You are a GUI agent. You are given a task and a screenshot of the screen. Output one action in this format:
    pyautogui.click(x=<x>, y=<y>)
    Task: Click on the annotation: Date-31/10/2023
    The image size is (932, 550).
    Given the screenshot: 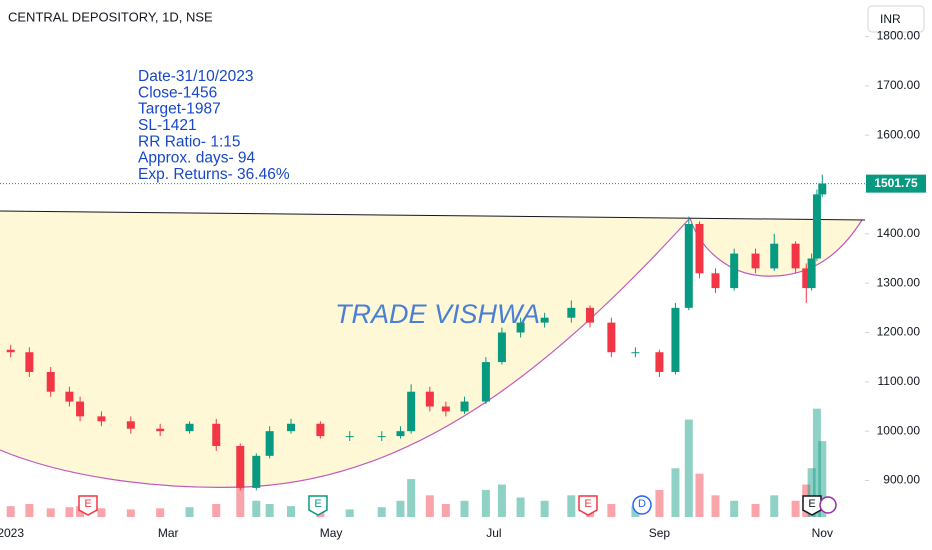 What is the action you would take?
    pyautogui.click(x=195, y=76)
    